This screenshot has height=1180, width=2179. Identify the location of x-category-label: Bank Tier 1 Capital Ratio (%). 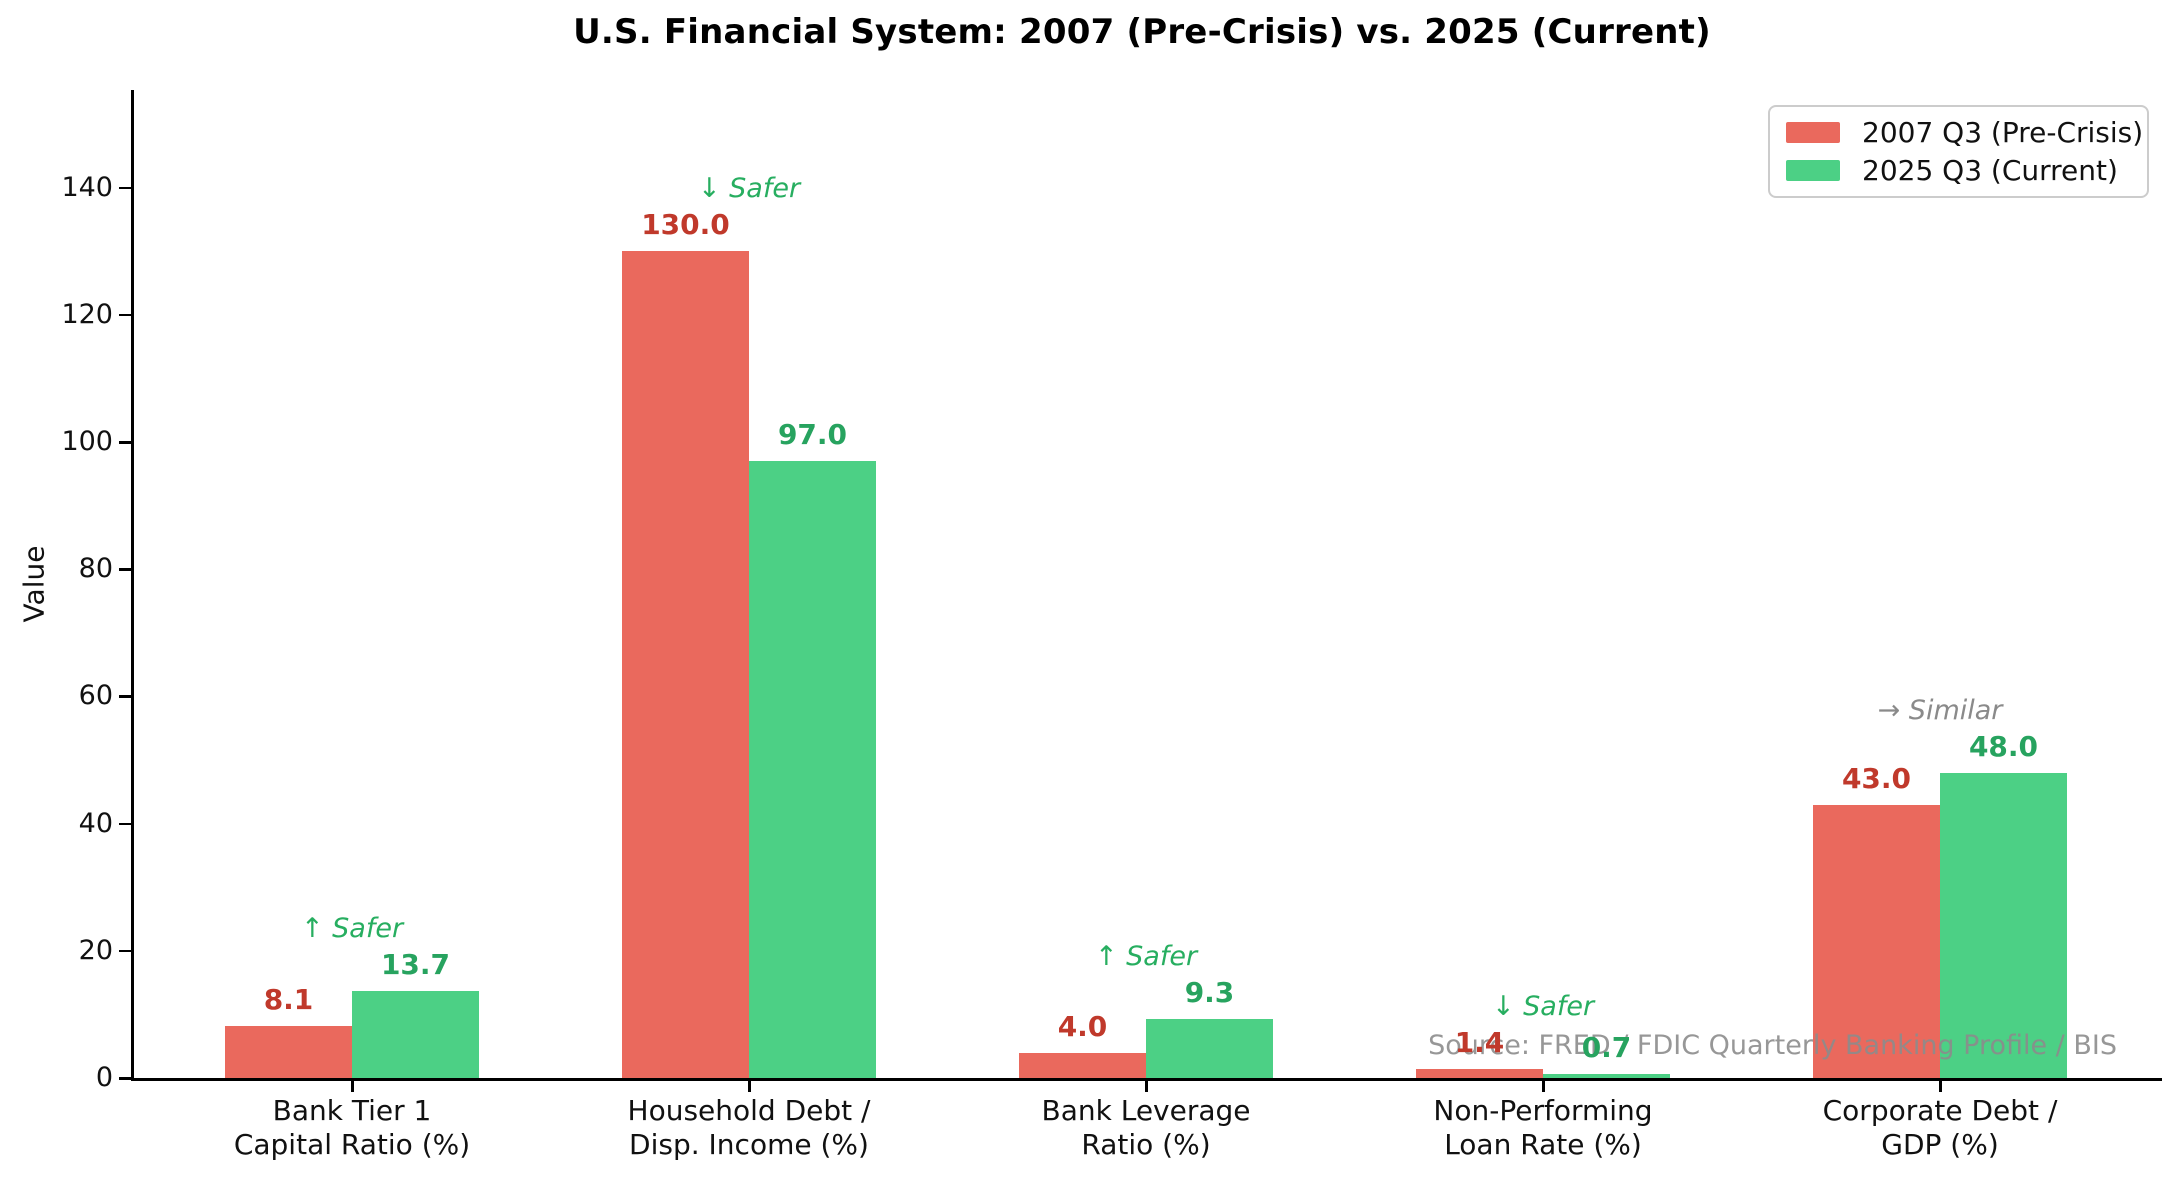
(352, 1127).